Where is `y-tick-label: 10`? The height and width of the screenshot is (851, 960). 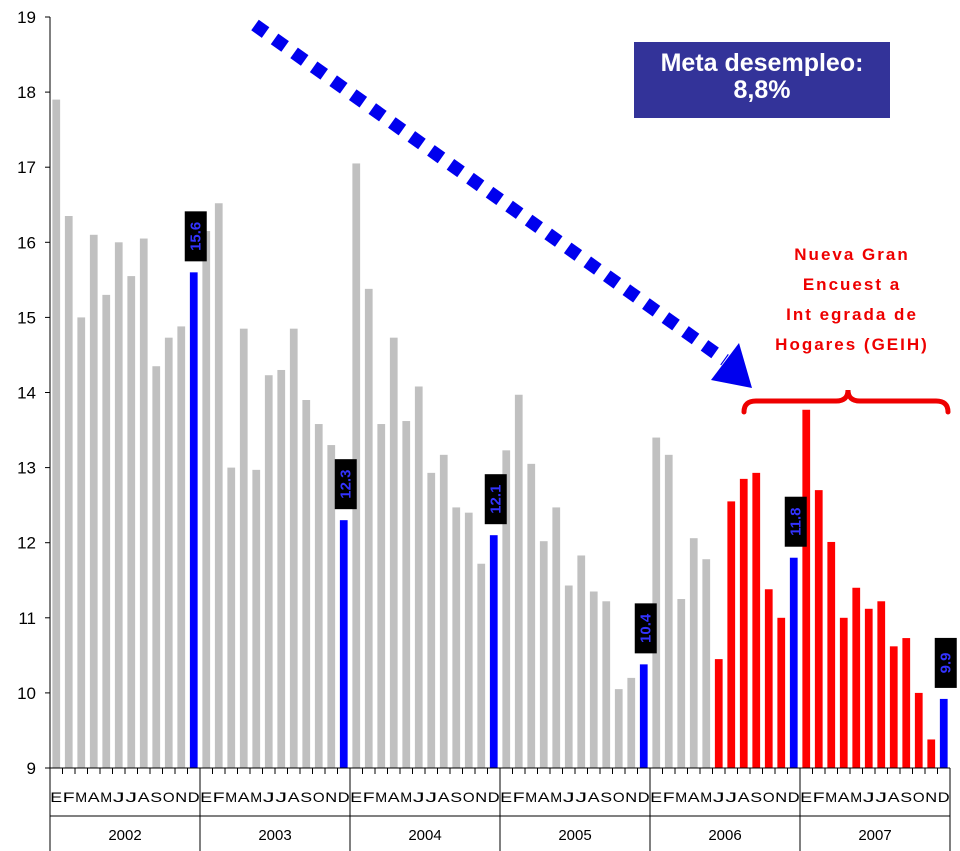
y-tick-label: 10 is located at coordinates (26, 693).